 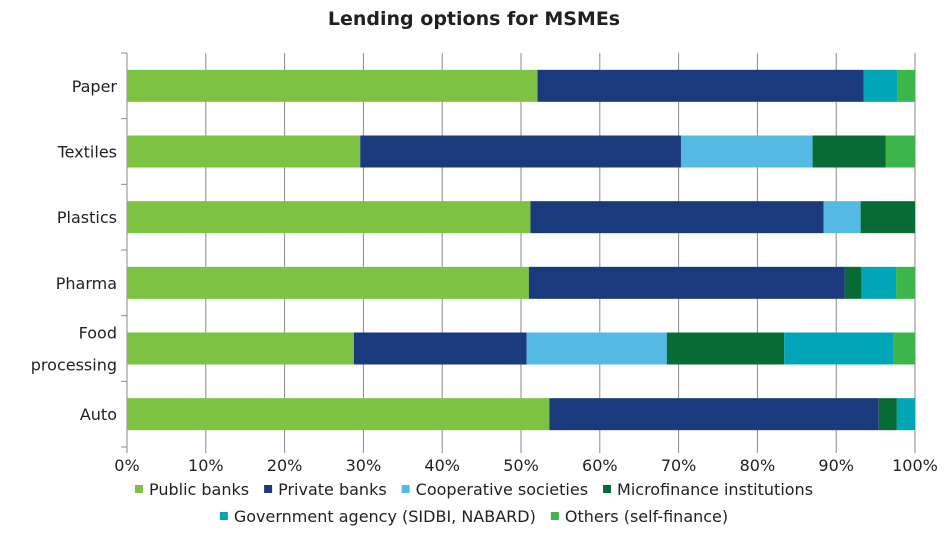 I want to click on category-label: Pharma, so click(x=86, y=283).